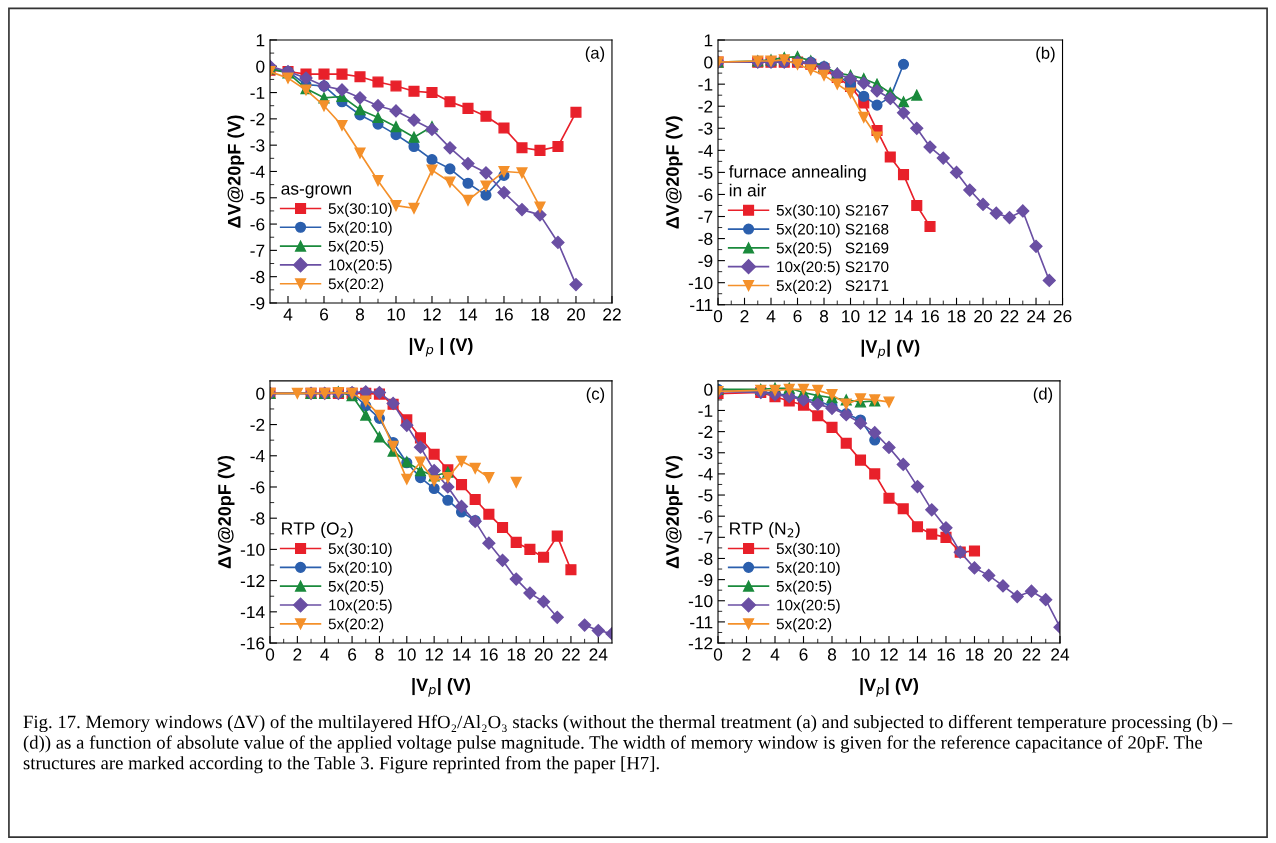  Describe the element at coordinates (1043, 395) in the screenshot. I see `annotation: (d)` at that location.